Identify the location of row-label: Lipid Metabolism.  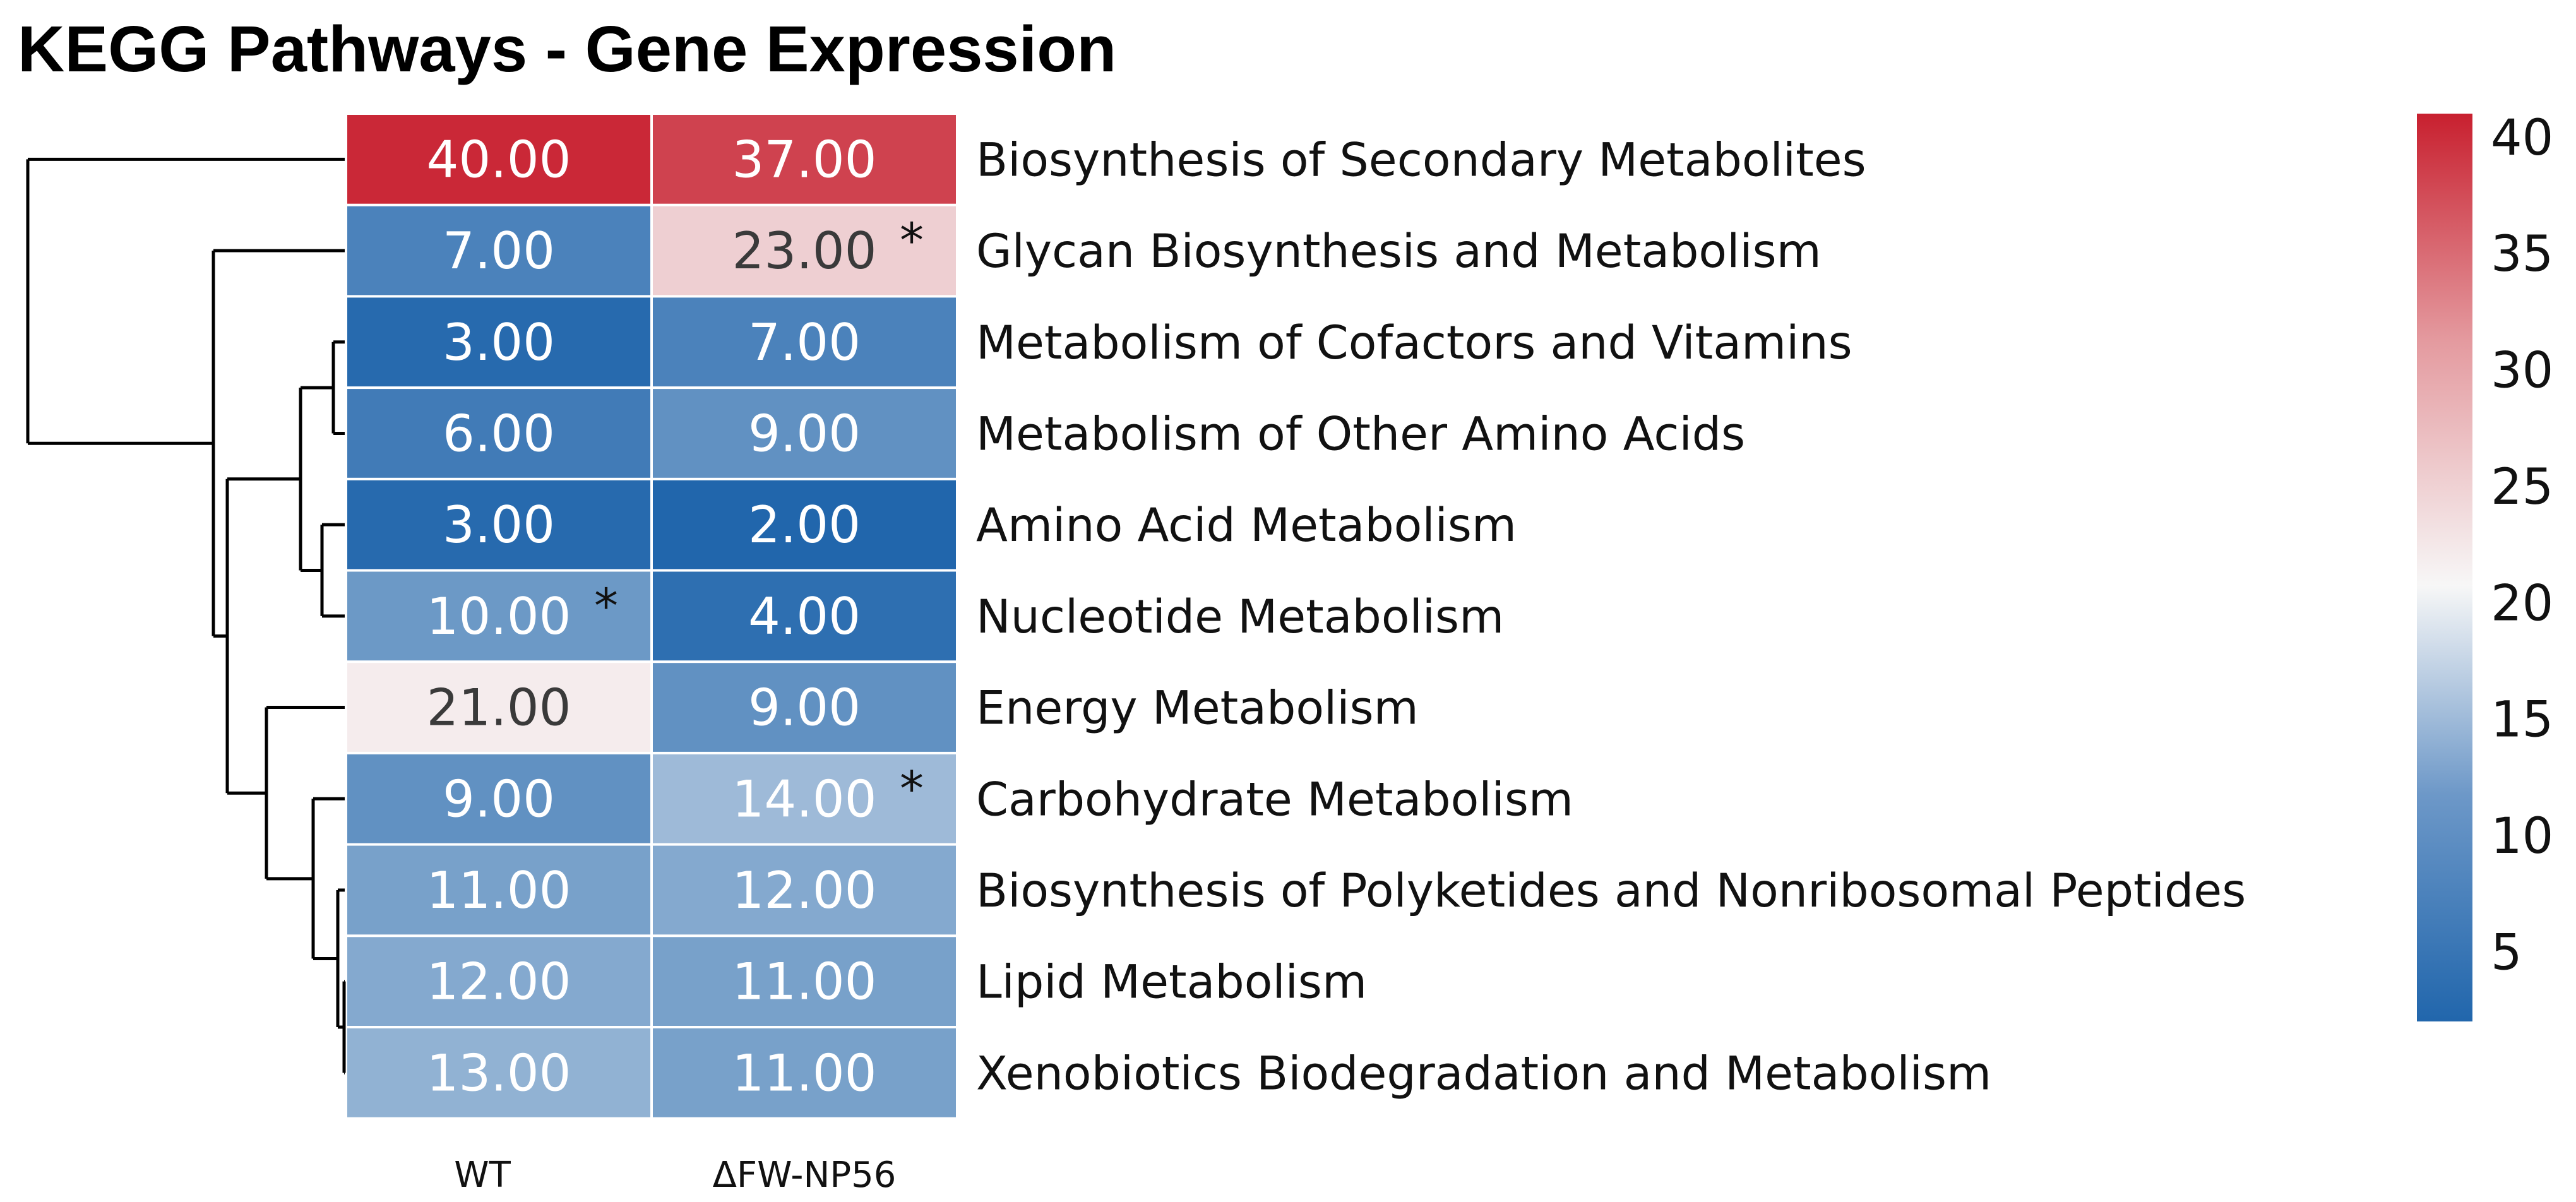
(1171, 982).